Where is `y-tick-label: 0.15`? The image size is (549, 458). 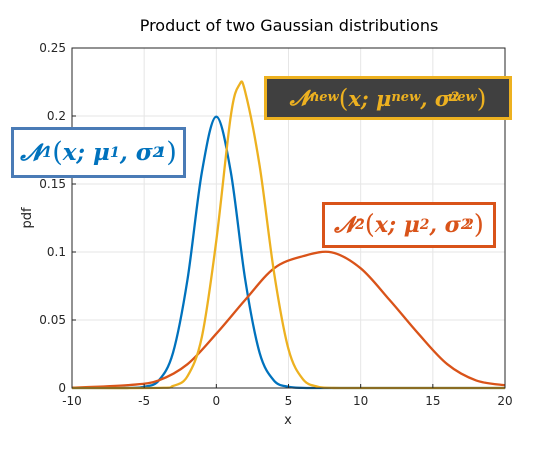 y-tick-label: 0.15 is located at coordinates (52, 184).